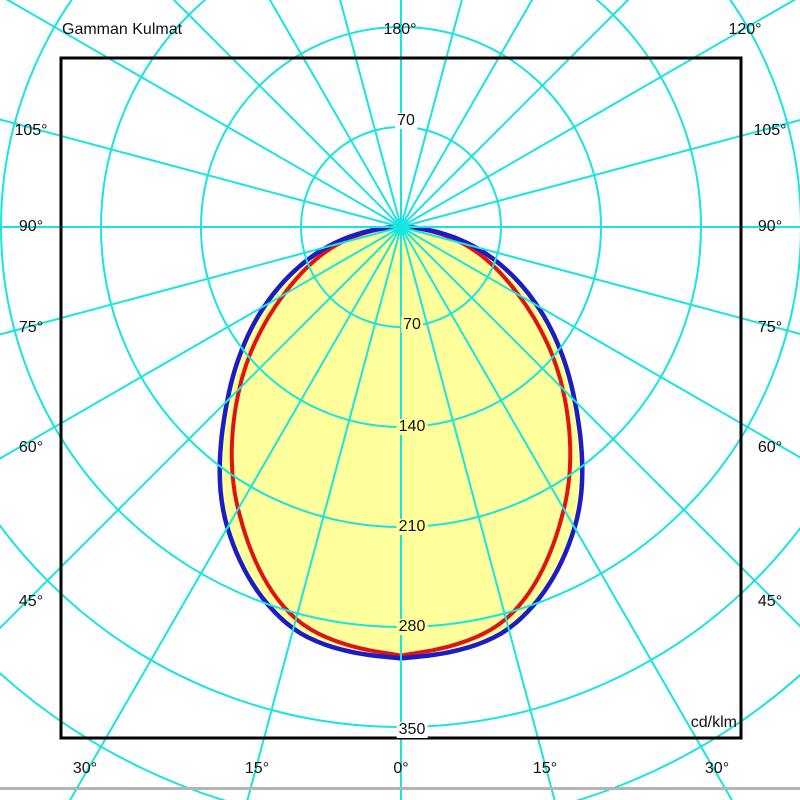 The height and width of the screenshot is (800, 800). What do you see at coordinates (400, 788) in the screenshot?
I see `window-bottom-edge` at bounding box center [400, 788].